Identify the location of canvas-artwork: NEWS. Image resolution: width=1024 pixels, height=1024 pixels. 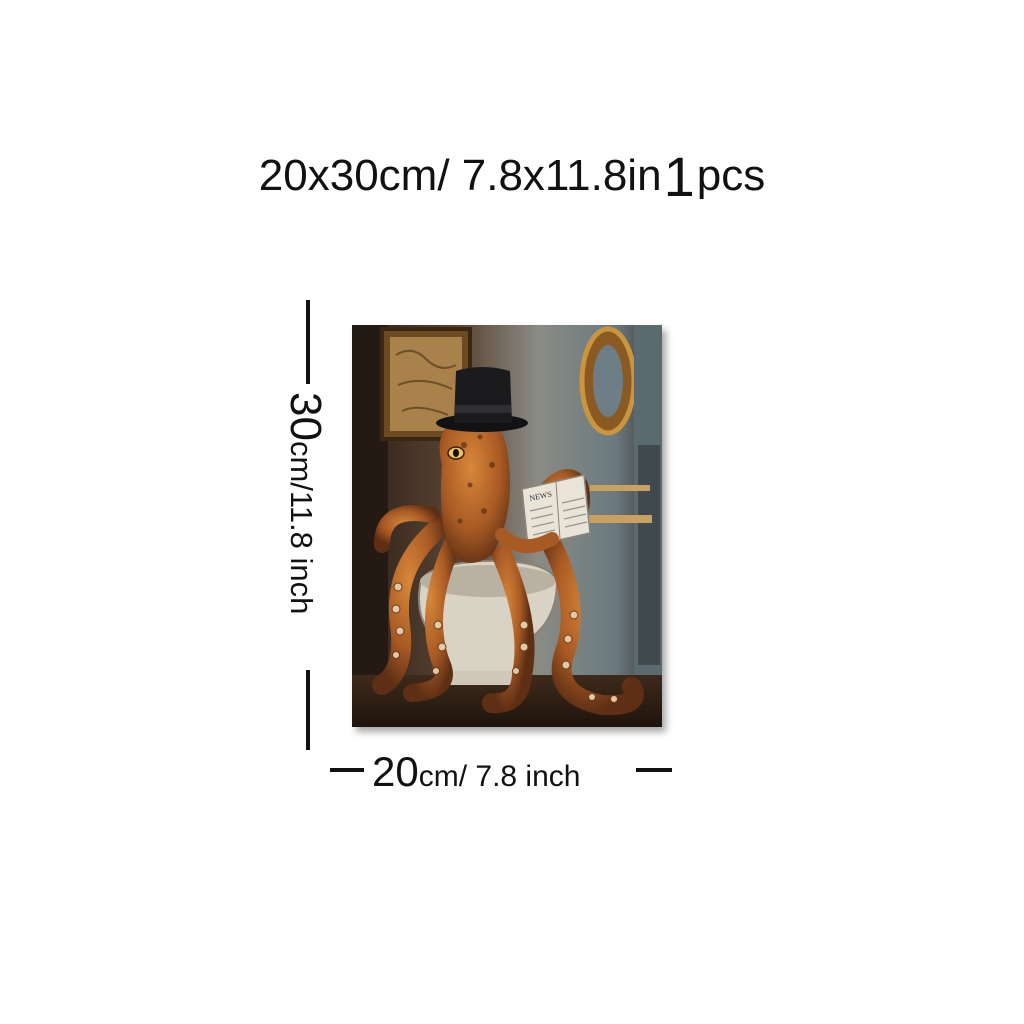
(507, 526).